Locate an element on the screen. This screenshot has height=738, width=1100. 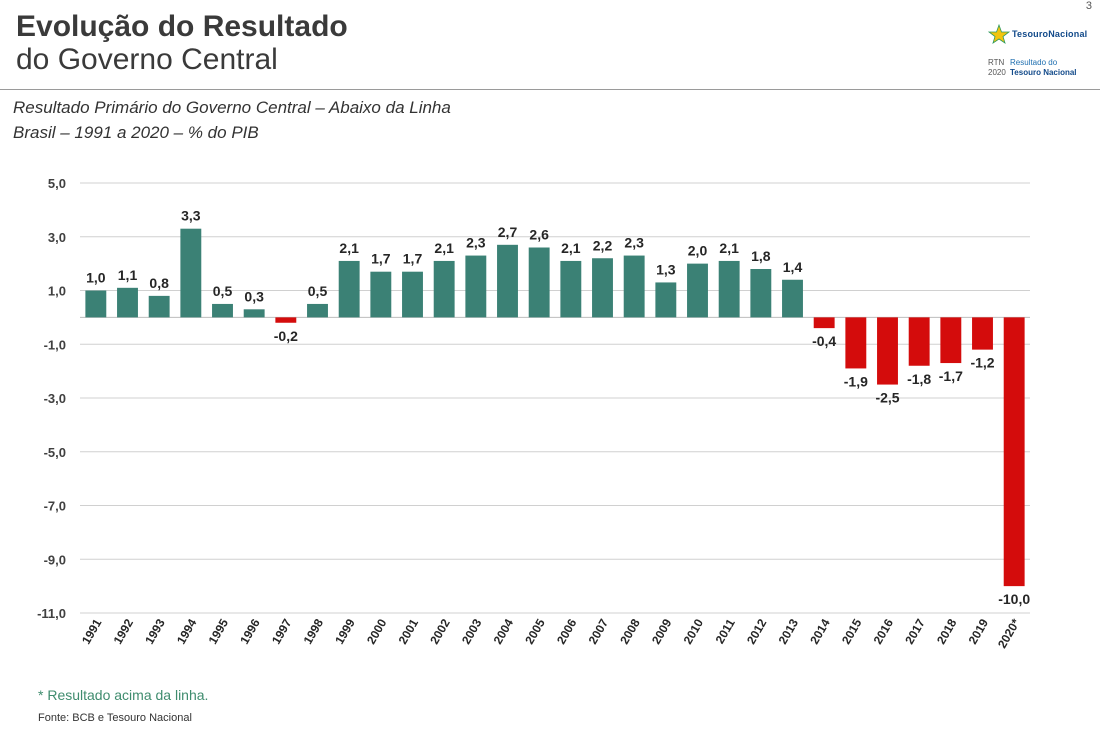
page-title: Evolução do Resultado do Governo Central is located at coordinates (182, 43).